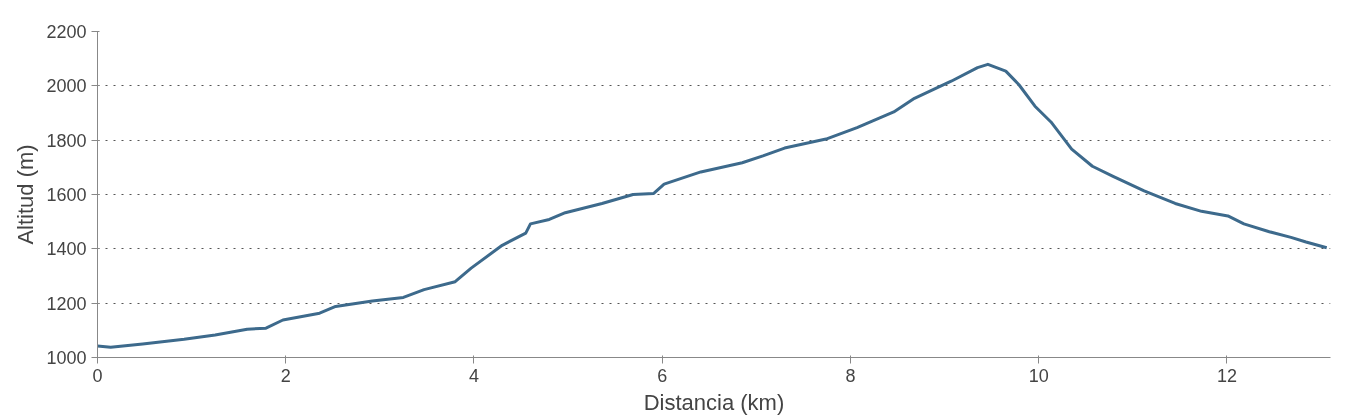 This screenshot has width=1367, height=417. Describe the element at coordinates (662, 375) in the screenshot. I see `x-tick-label: 6` at that location.